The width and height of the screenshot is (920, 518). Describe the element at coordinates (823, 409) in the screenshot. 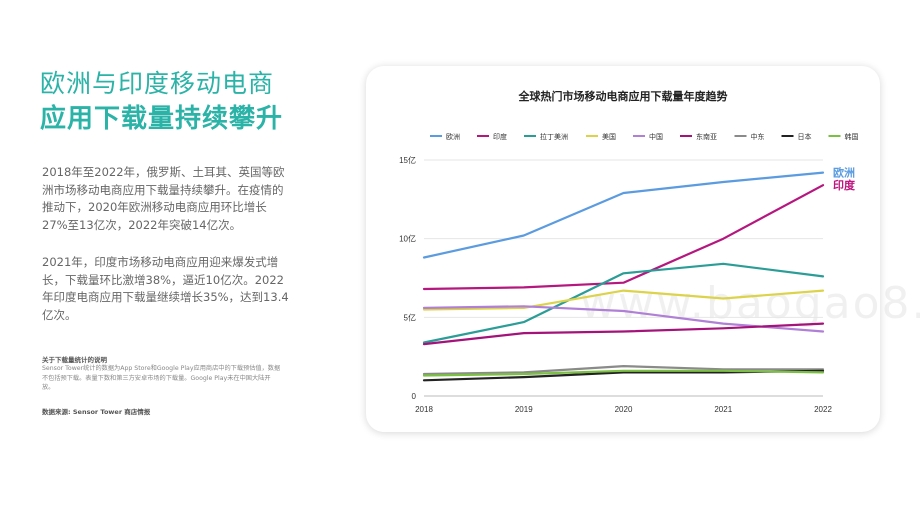

I see `x-tick-label: 2022` at that location.